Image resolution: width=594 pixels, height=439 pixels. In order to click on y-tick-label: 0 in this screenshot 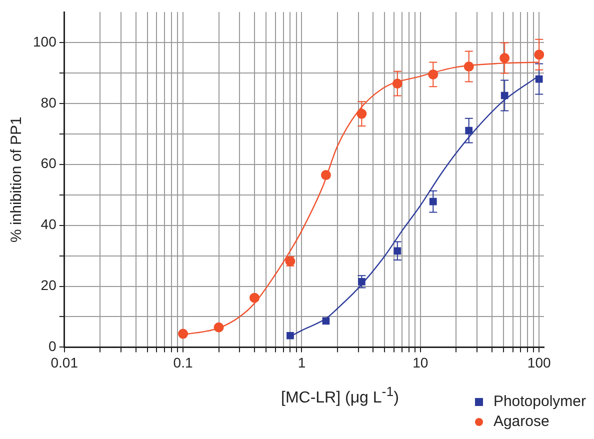, I will do `click(52, 346)`.